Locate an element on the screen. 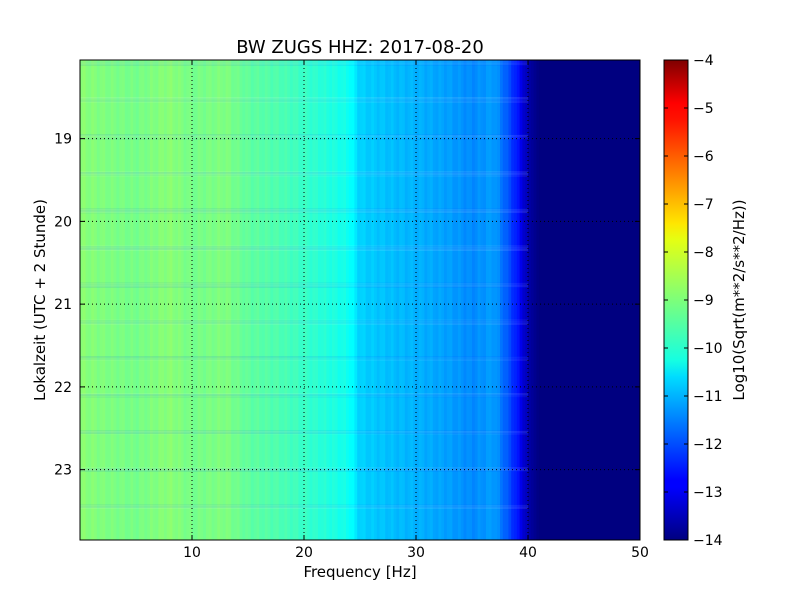 The width and height of the screenshot is (800, 600). colorbar-label: Log10(Sqrt(m**2/s**2/Hz)) is located at coordinates (739, 299).